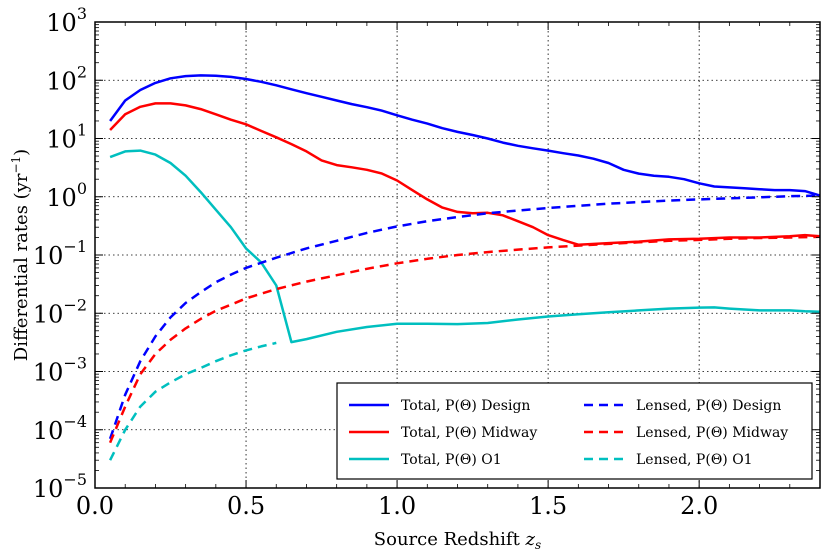 The image size is (830, 551). I want to click on y-tick-label: 10⁻⁴, so click(60, 428).